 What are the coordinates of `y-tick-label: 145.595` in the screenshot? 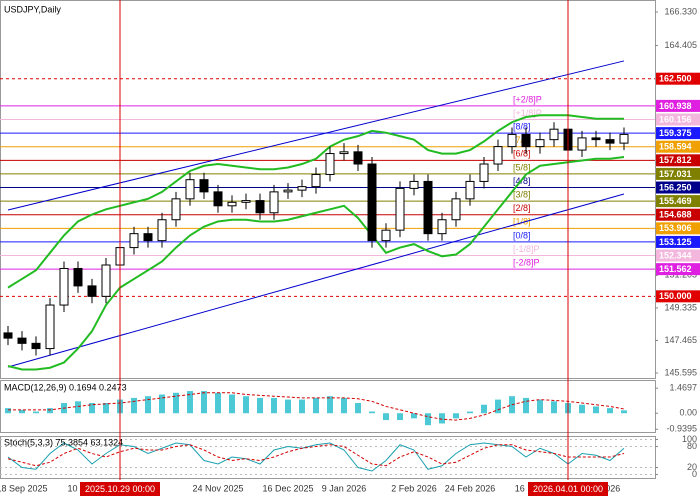 It's located at (680, 372).